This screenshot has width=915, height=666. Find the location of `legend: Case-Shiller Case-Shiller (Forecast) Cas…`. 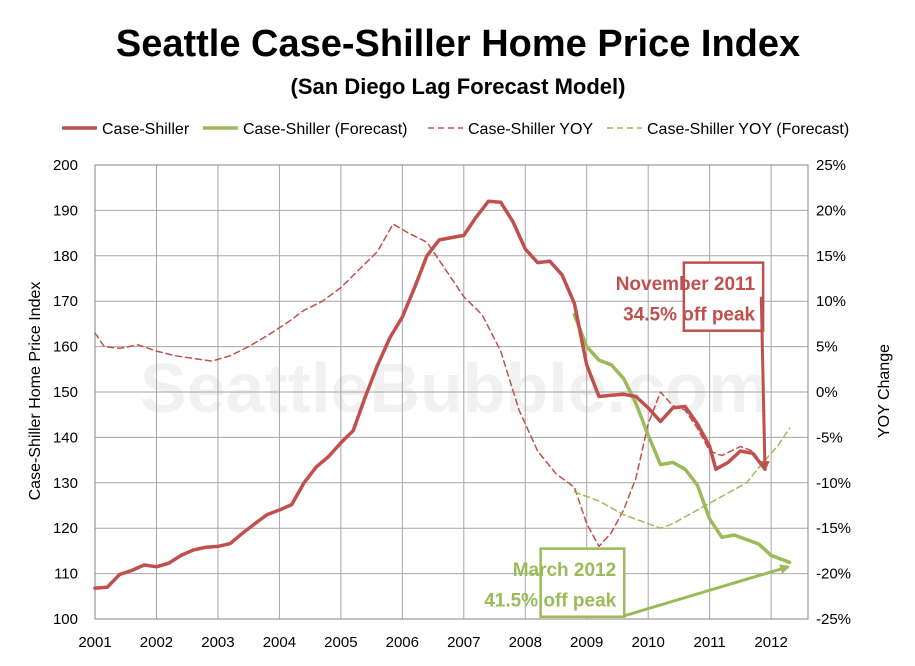

legend: Case-Shiller Case-Shiller (Forecast) Cas… is located at coordinates (455, 129).